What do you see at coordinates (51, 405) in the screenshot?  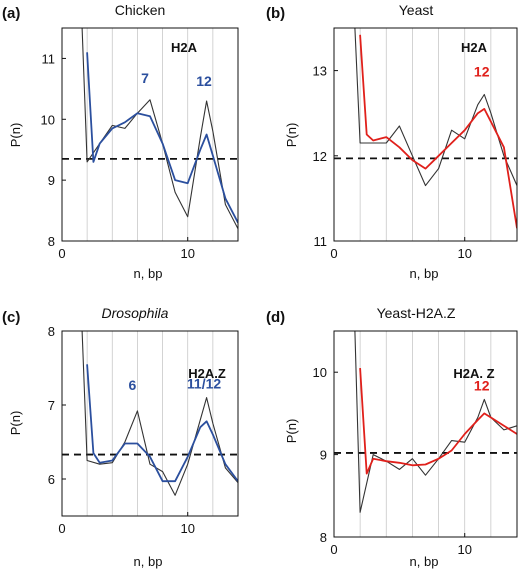 I see `y-tick-label: 7` at bounding box center [51, 405].